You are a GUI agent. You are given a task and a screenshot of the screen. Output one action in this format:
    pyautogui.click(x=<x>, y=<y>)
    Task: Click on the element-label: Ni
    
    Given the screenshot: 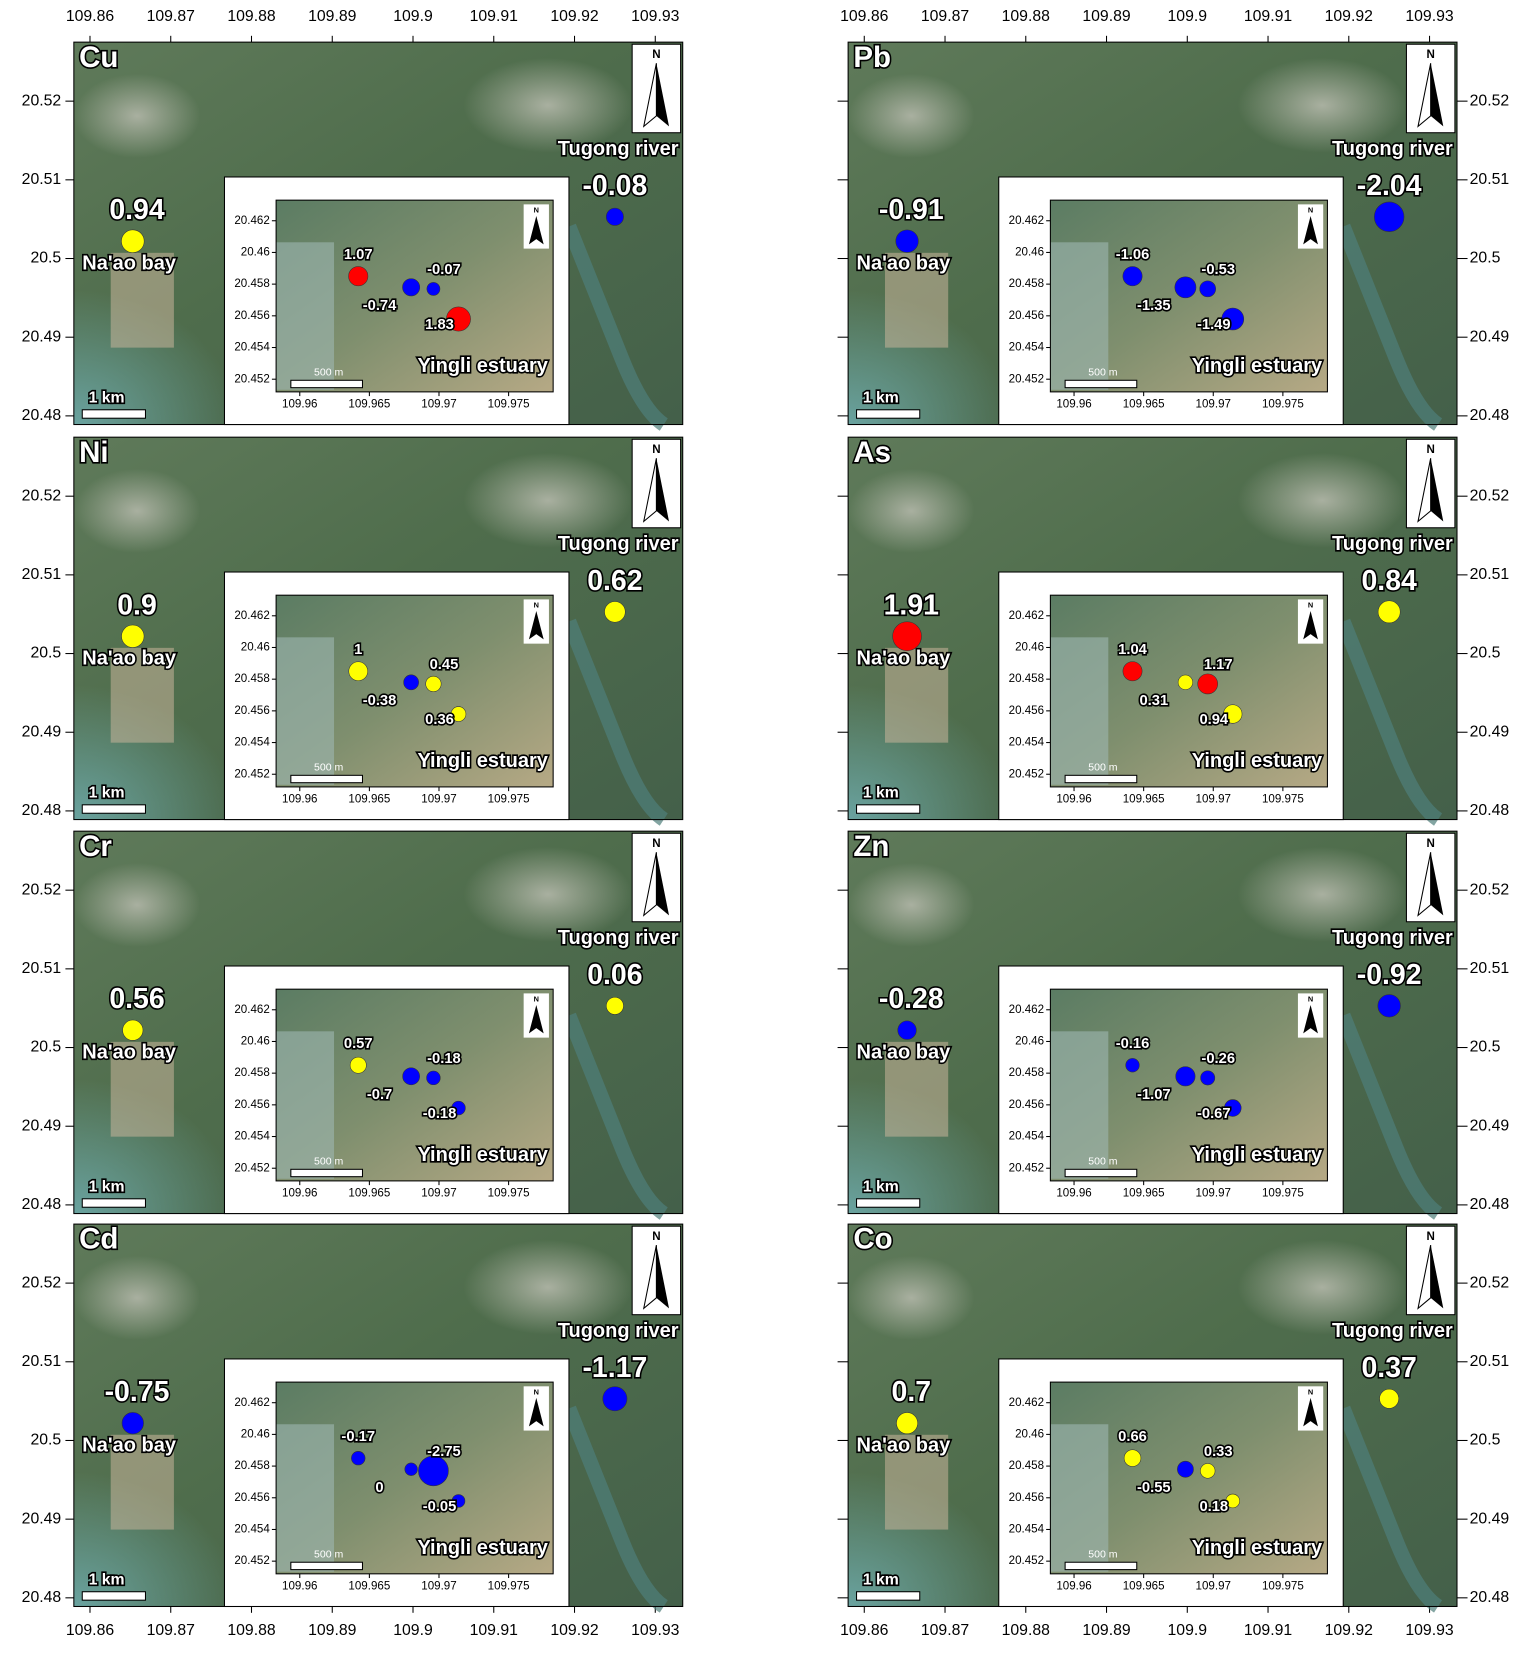 What is the action you would take?
    pyautogui.click(x=94, y=452)
    